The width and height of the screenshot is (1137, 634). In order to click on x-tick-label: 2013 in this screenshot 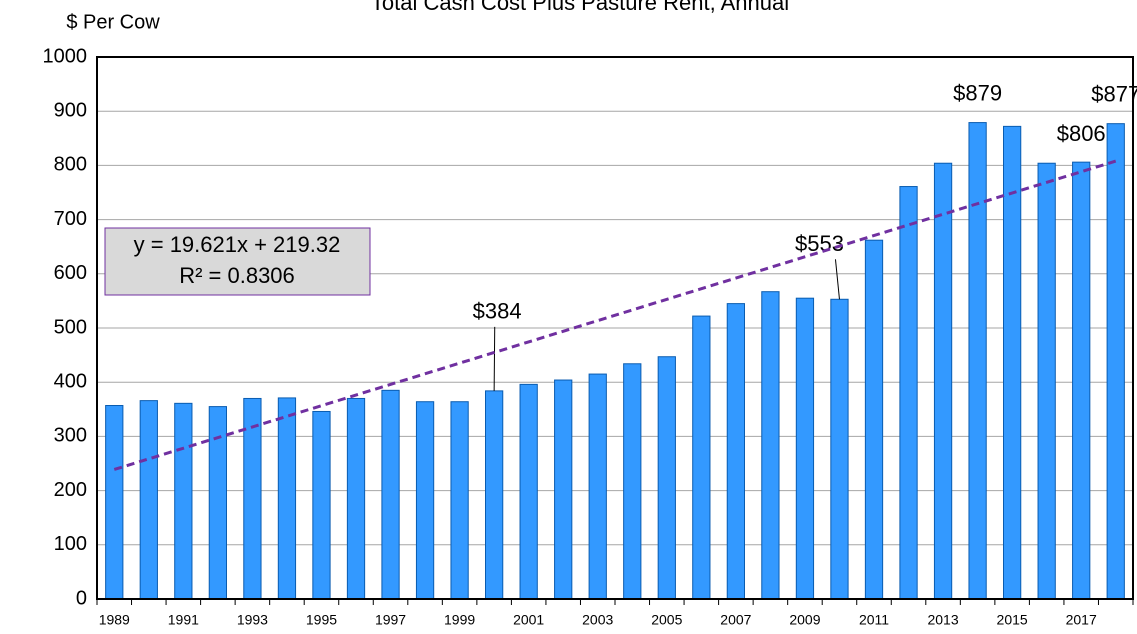, I will do `click(942, 620)`.